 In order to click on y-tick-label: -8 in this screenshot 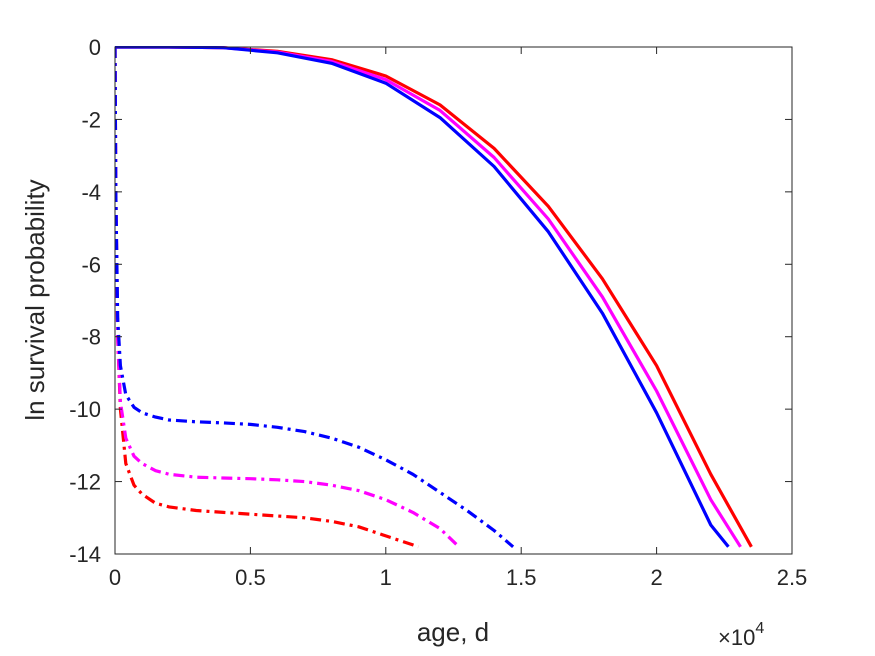, I will do `click(91, 337)`.